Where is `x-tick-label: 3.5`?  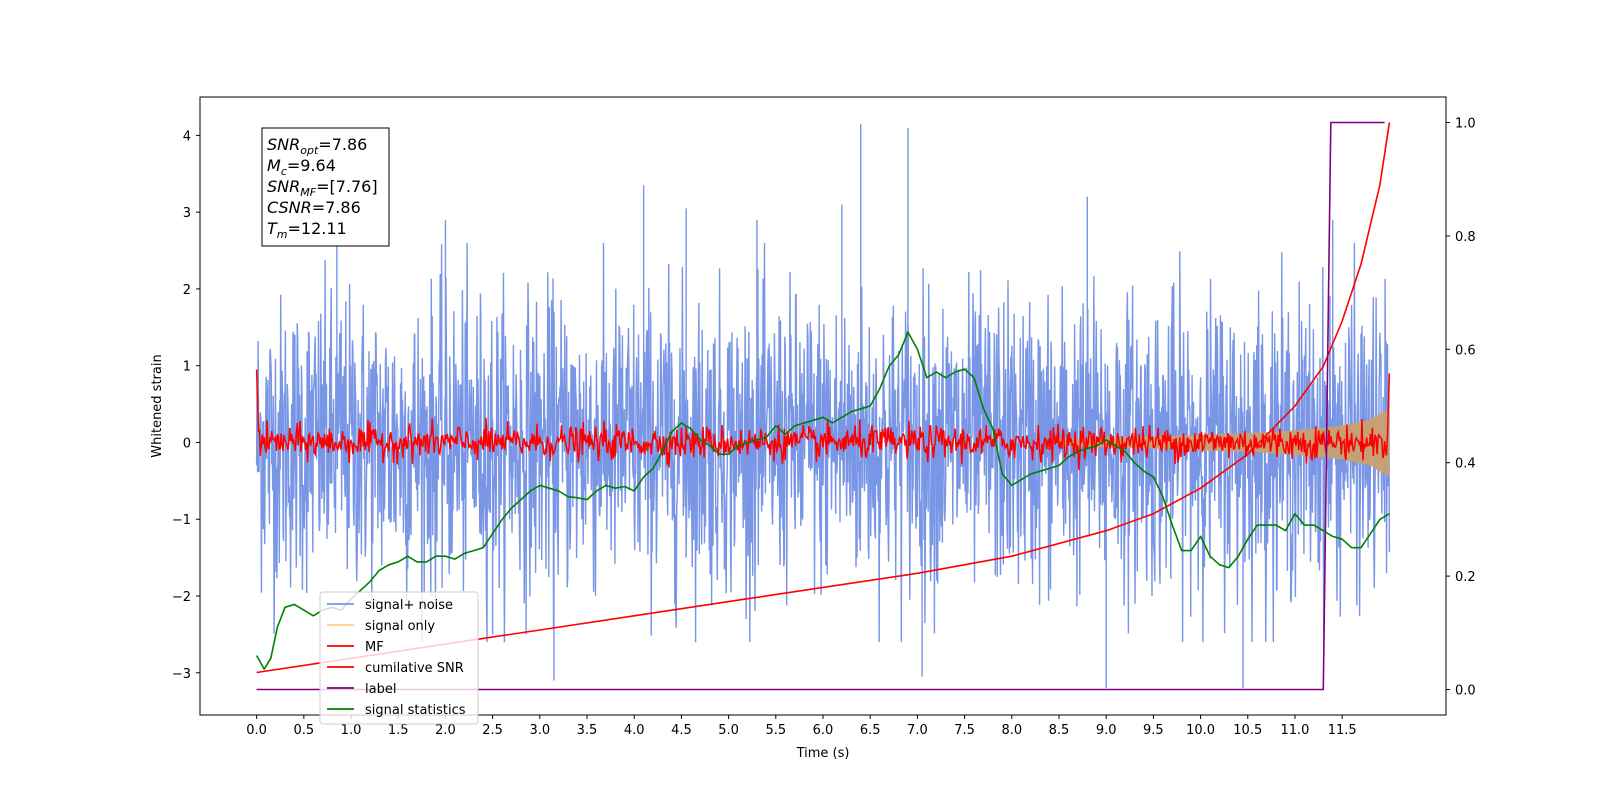 x-tick-label: 3.5 is located at coordinates (587, 730).